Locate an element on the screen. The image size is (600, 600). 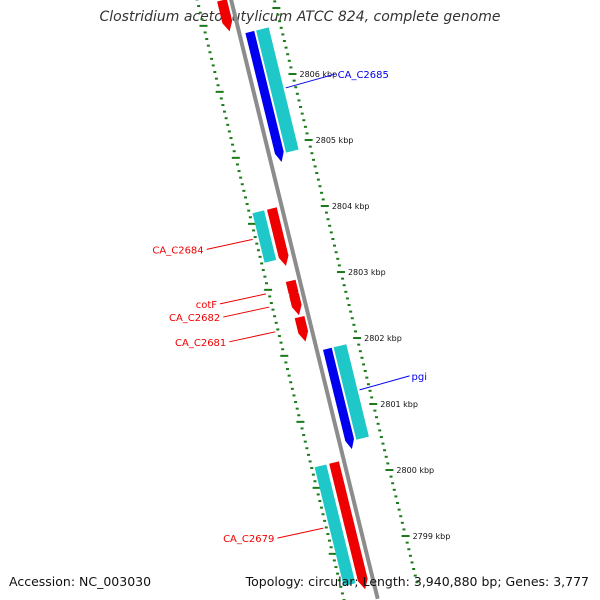
cds-pgi is located at coordinates (338, 398).